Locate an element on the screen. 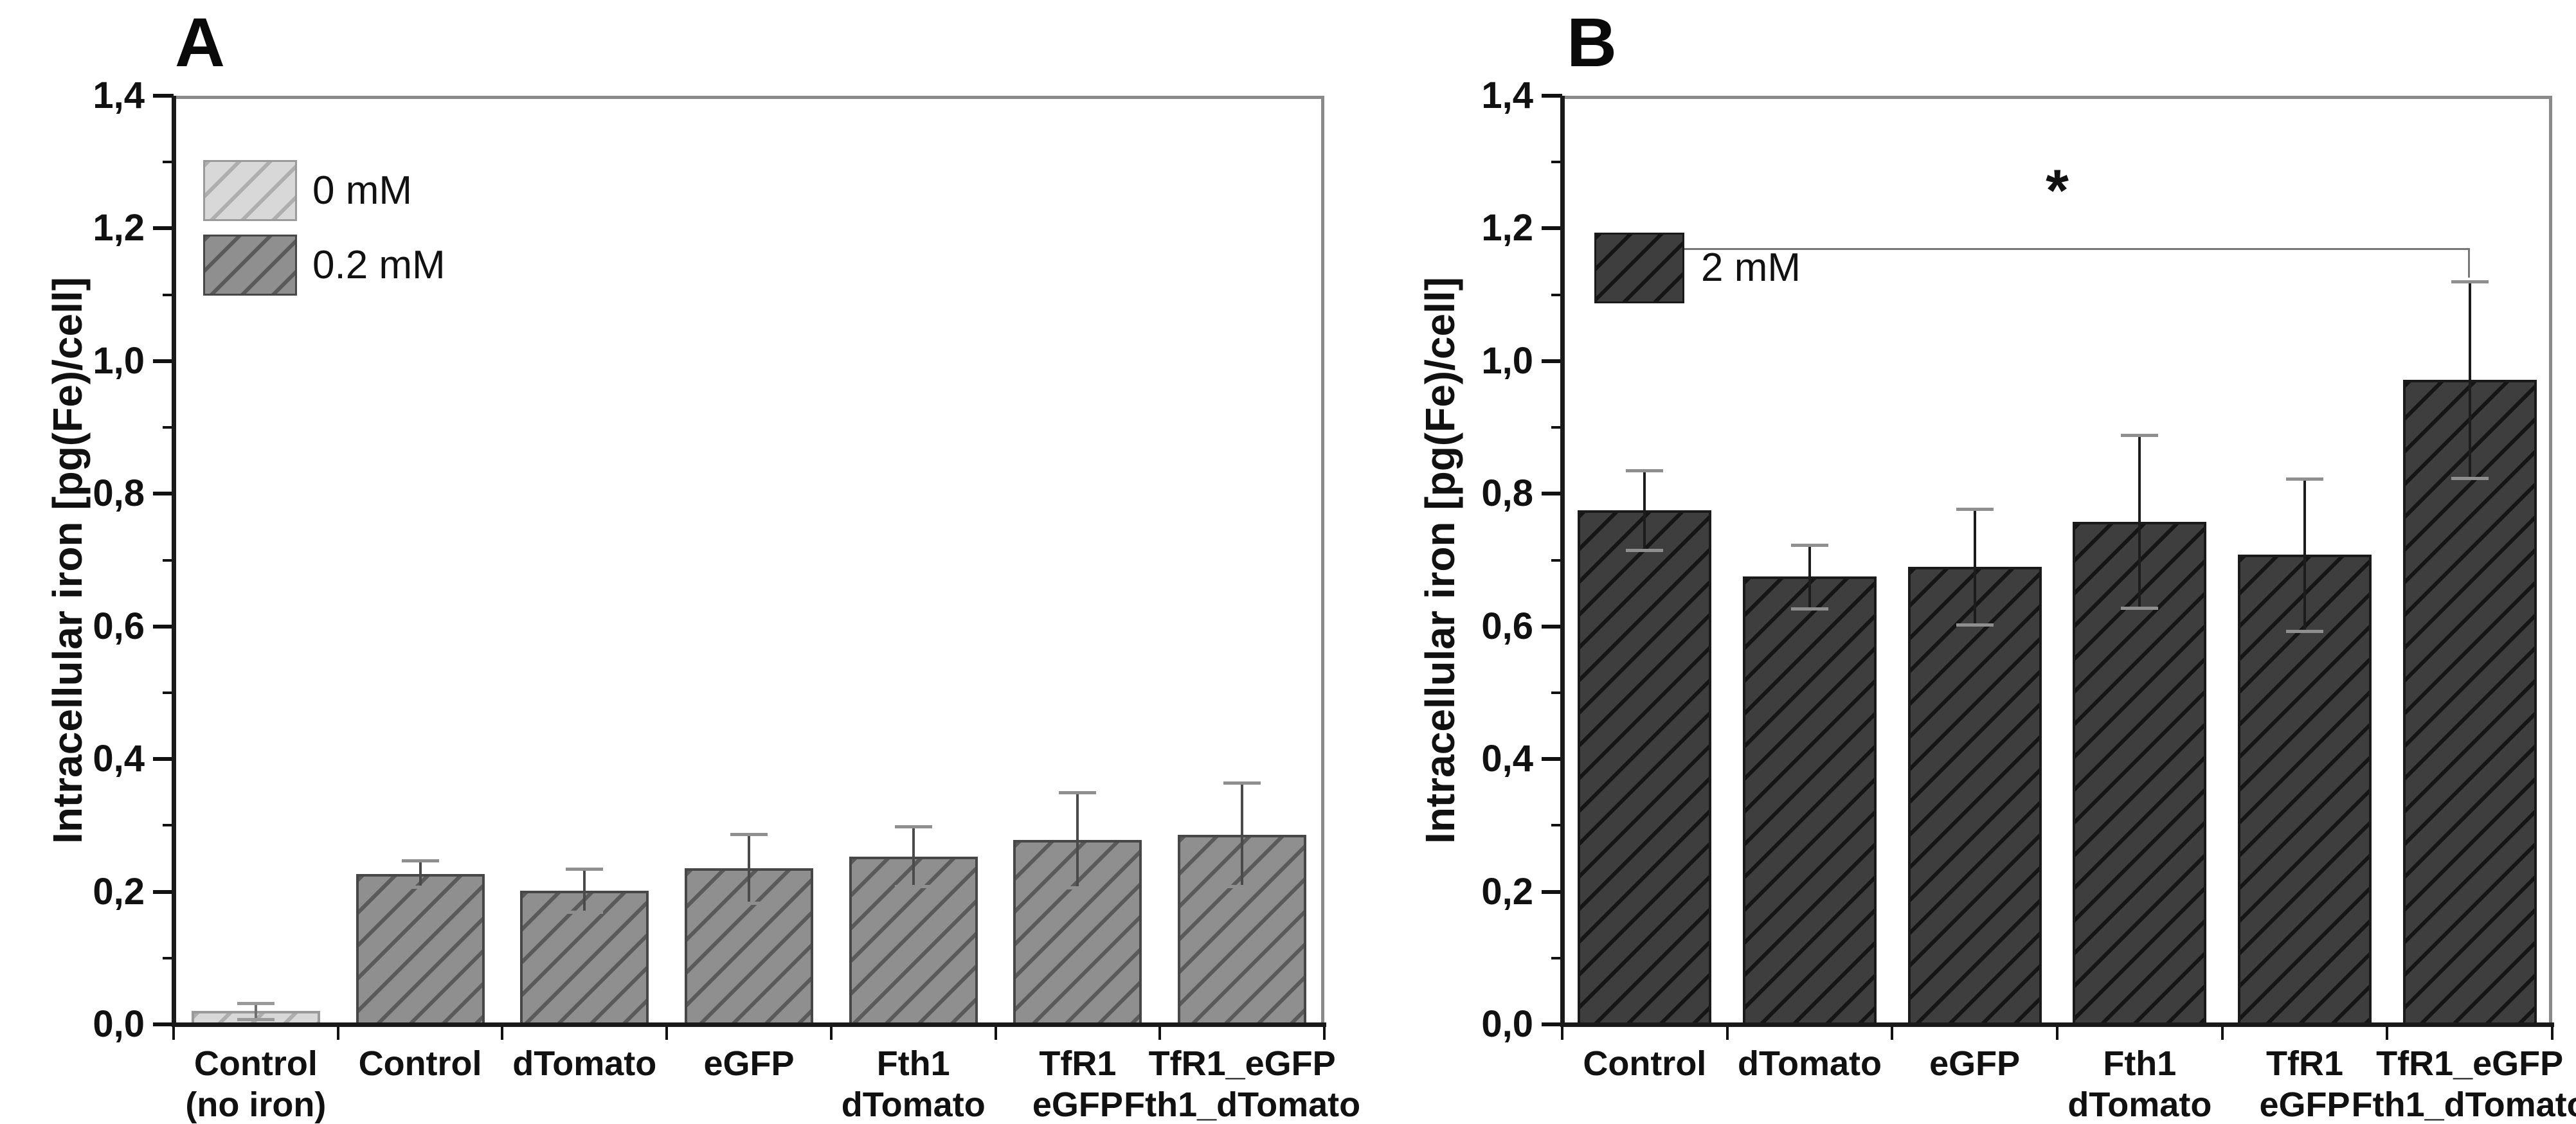 This screenshot has width=2576, height=1124. panel-letter: A is located at coordinates (200, 42).